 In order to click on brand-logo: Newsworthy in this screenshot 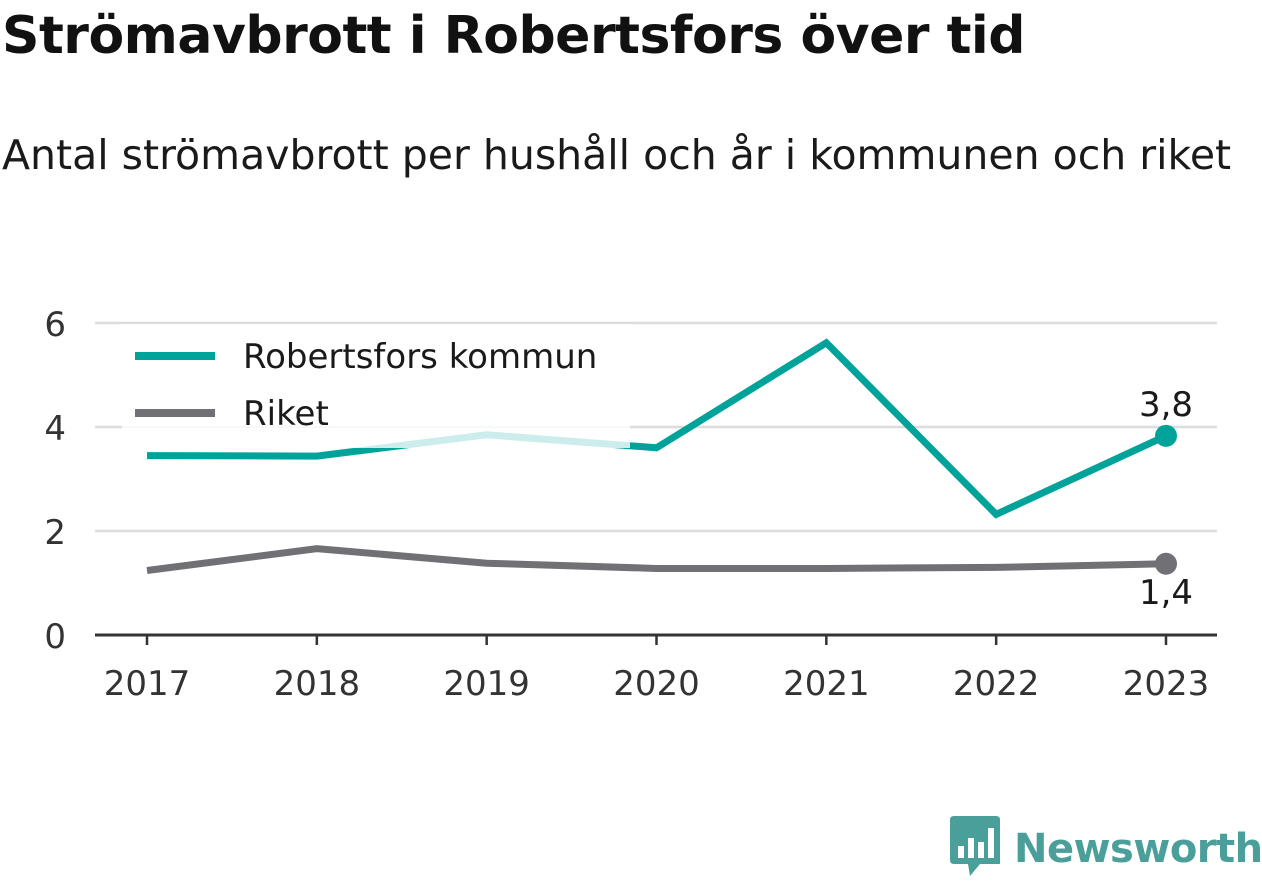, I will do `click(1106, 849)`.